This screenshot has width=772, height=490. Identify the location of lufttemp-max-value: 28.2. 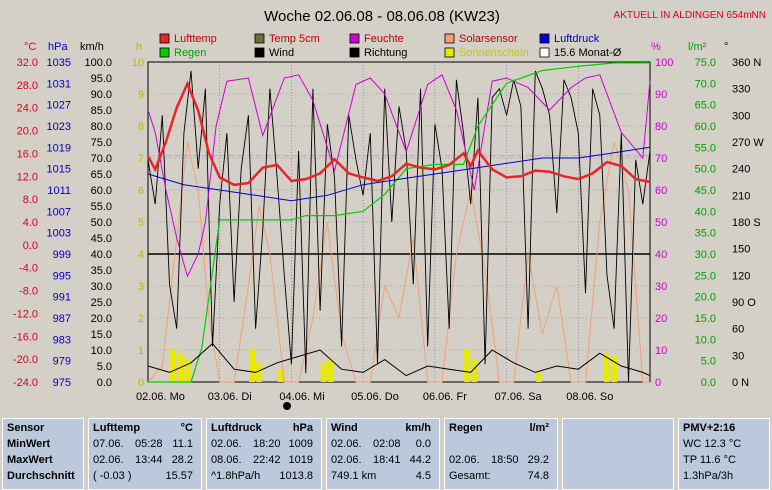
(182, 460).